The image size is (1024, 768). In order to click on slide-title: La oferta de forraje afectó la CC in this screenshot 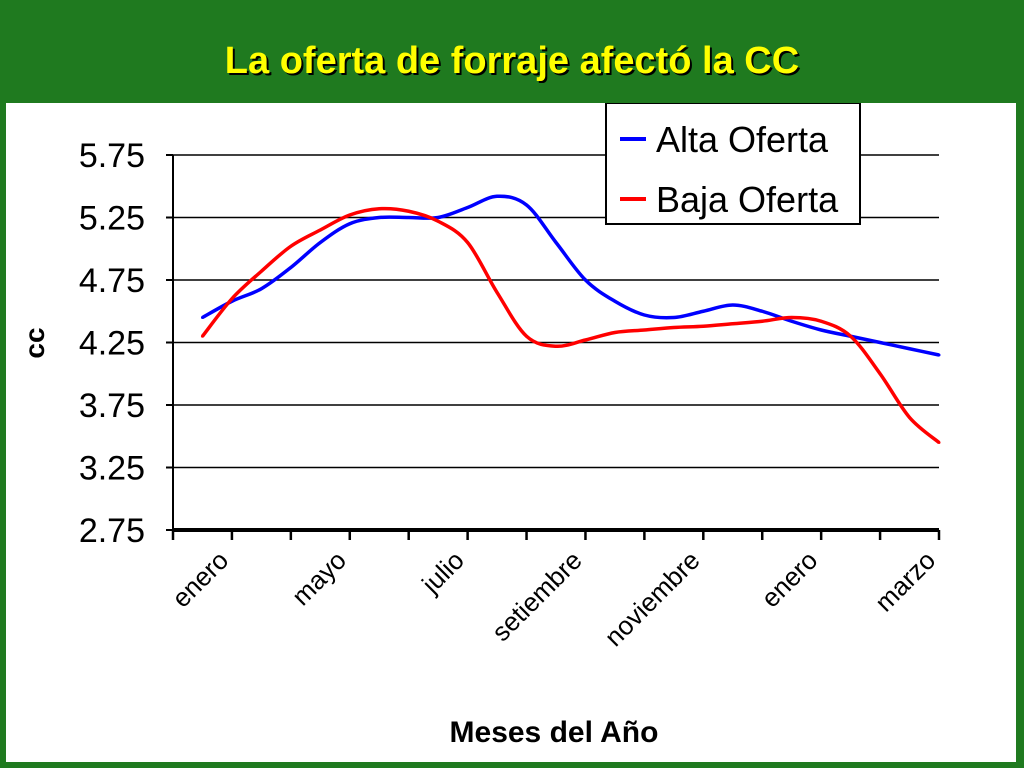, I will do `click(512, 61)`.